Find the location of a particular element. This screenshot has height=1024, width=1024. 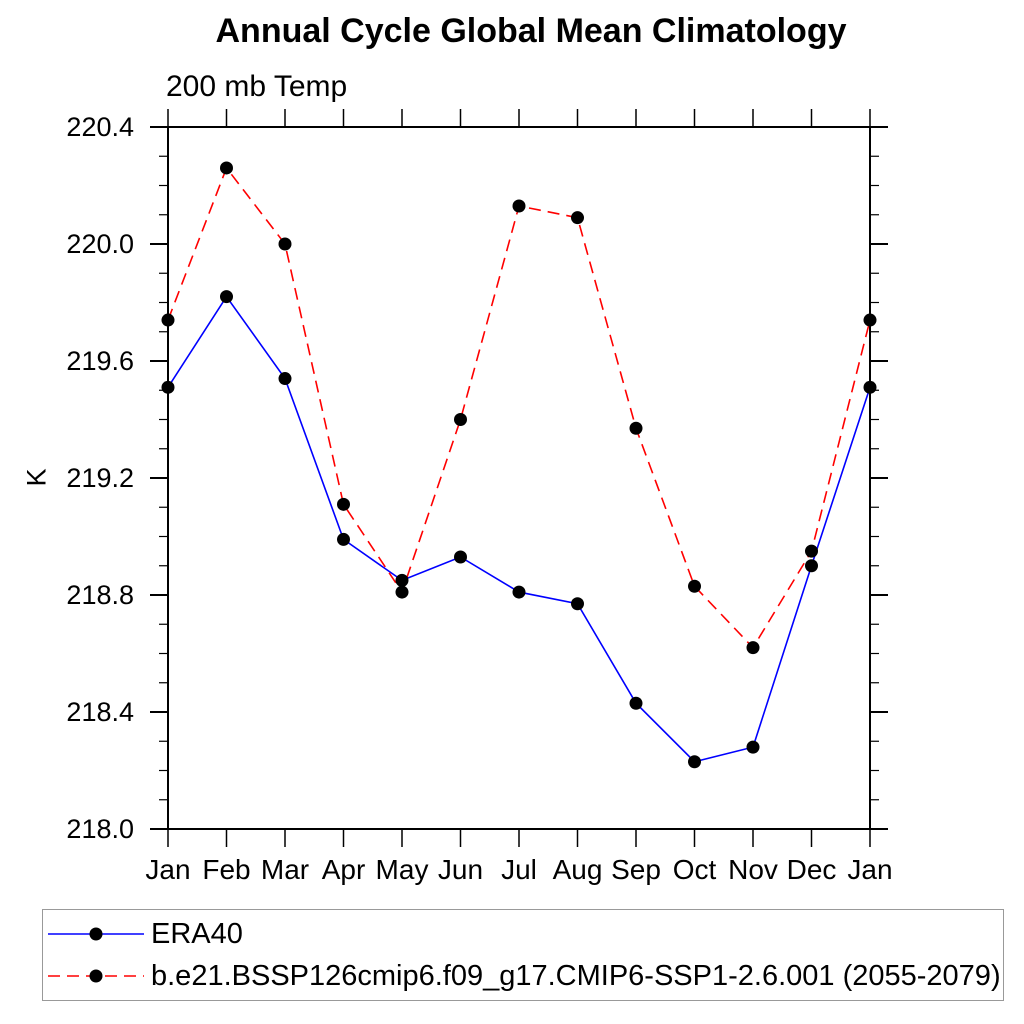

y-tick-label: 218.0 is located at coordinates (100, 829).